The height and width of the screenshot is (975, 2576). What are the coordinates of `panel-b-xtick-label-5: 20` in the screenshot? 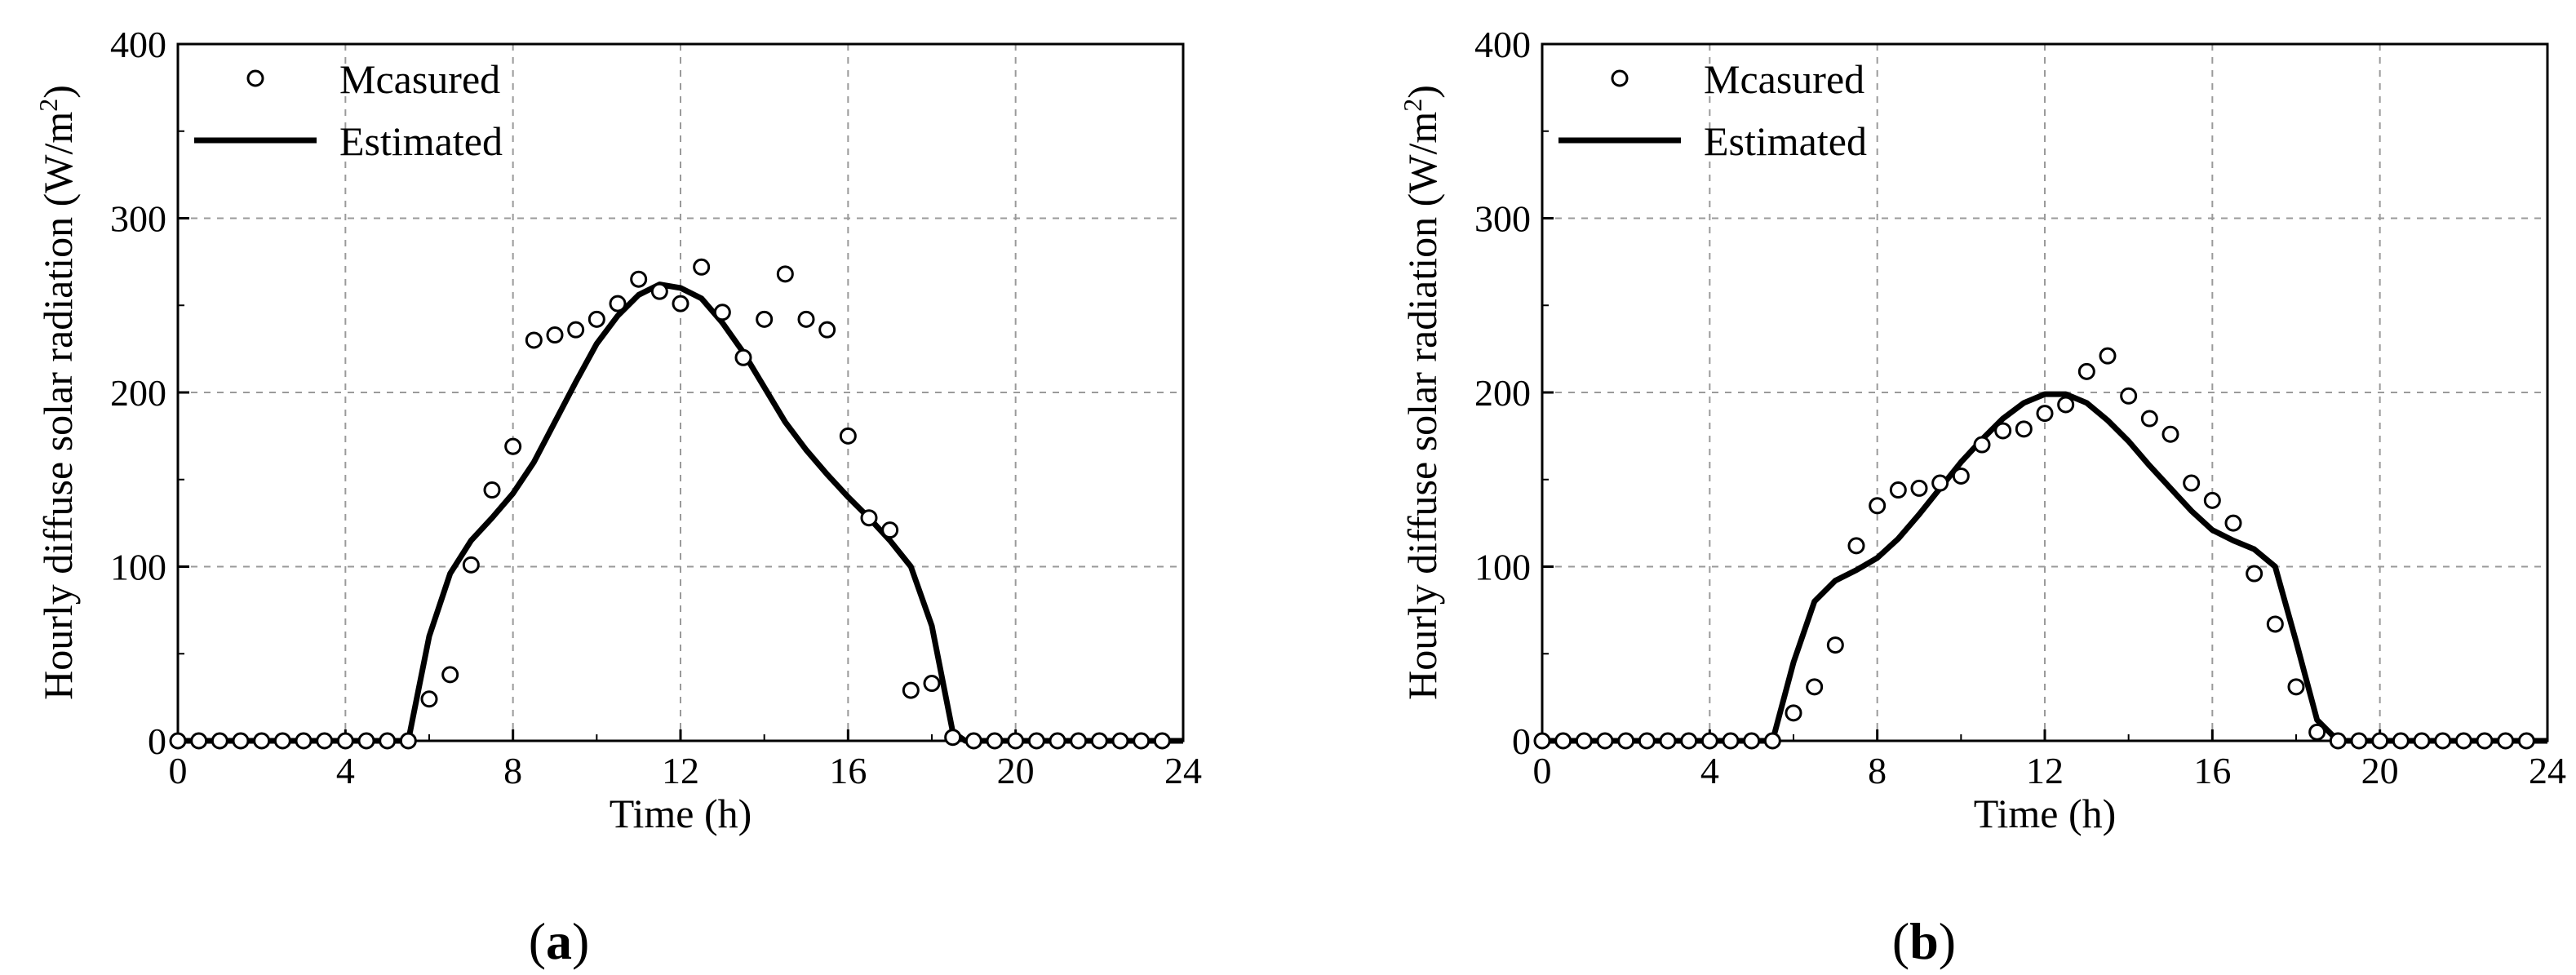 It's located at (2380, 770).